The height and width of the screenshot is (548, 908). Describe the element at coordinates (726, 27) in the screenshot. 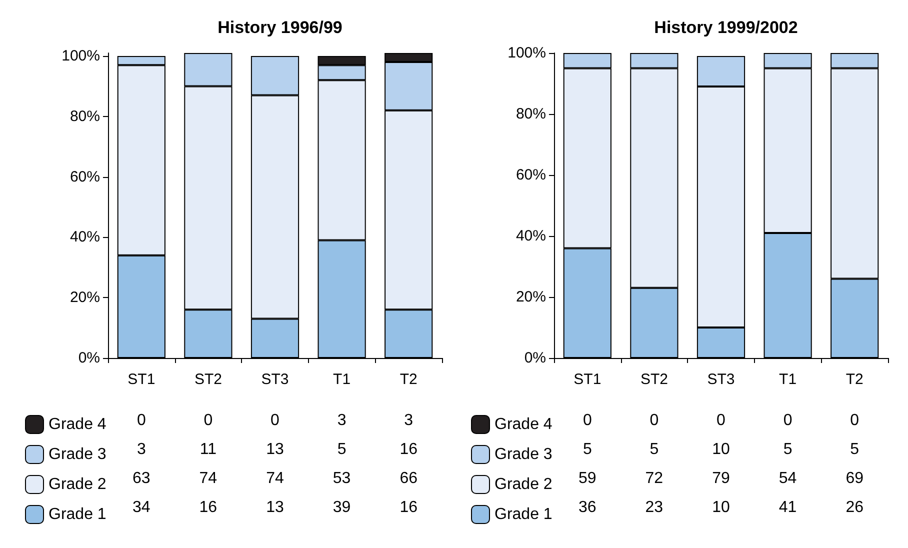

I see `chart-title: History 1999/2002` at that location.